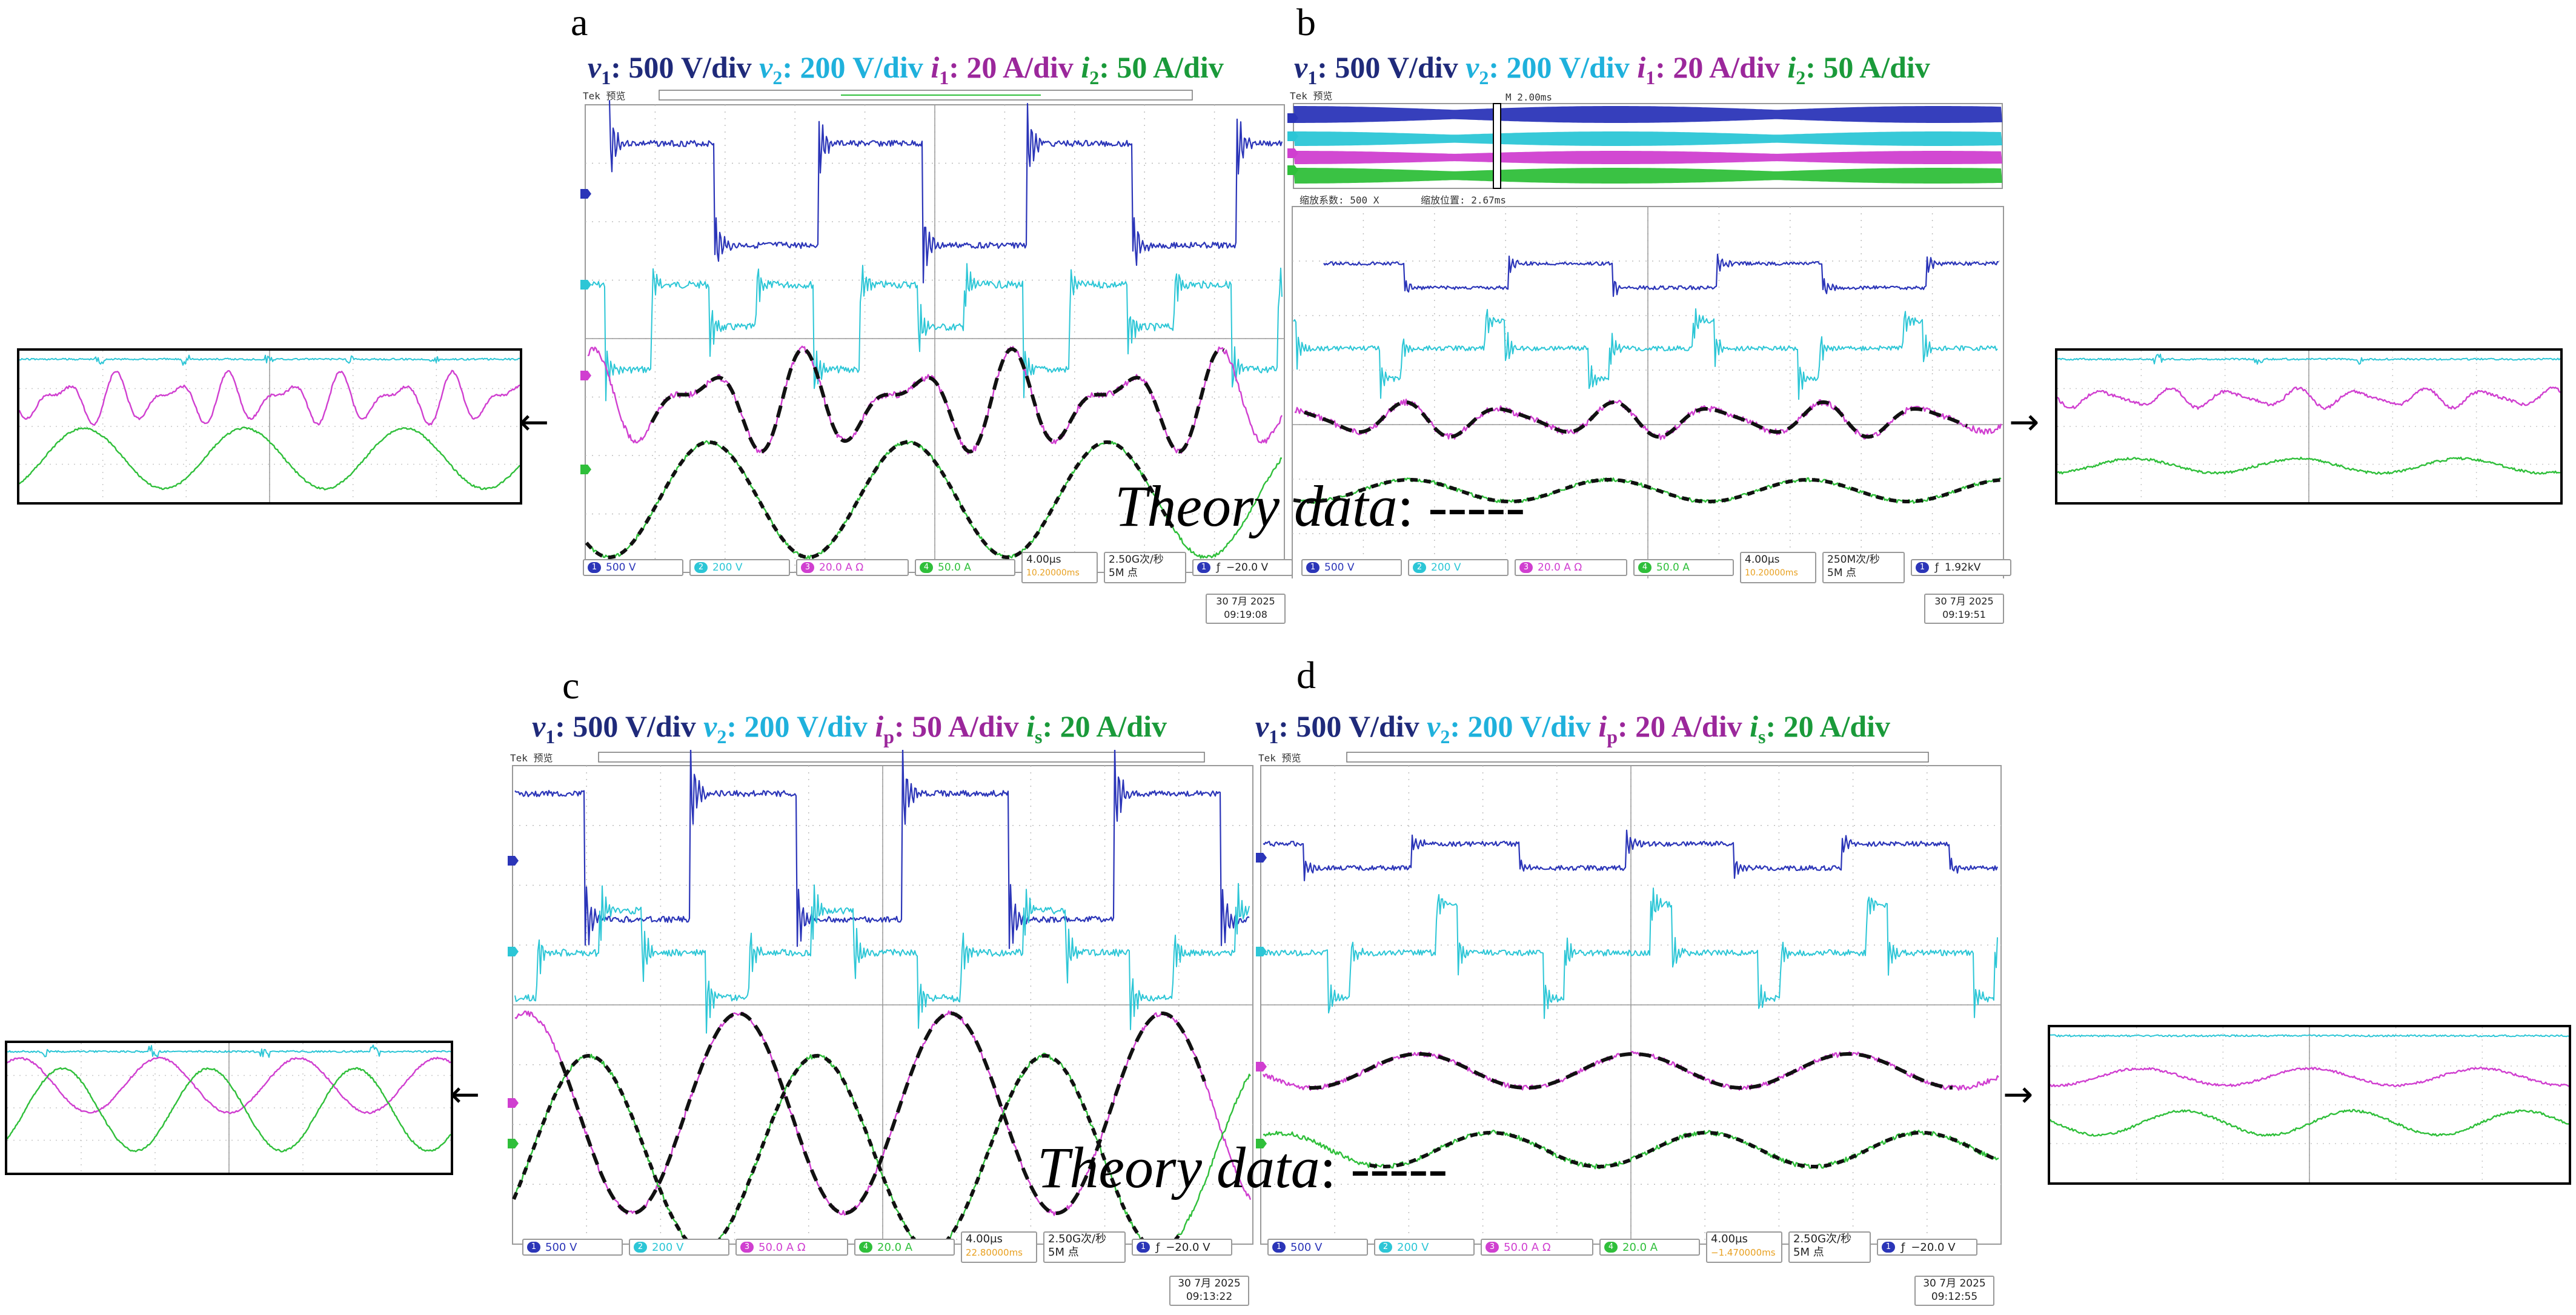 This screenshot has width=2576, height=1315. Describe the element at coordinates (789, 728) in the screenshot. I see `header-seg-c-1: v2: 200 V/div` at that location.